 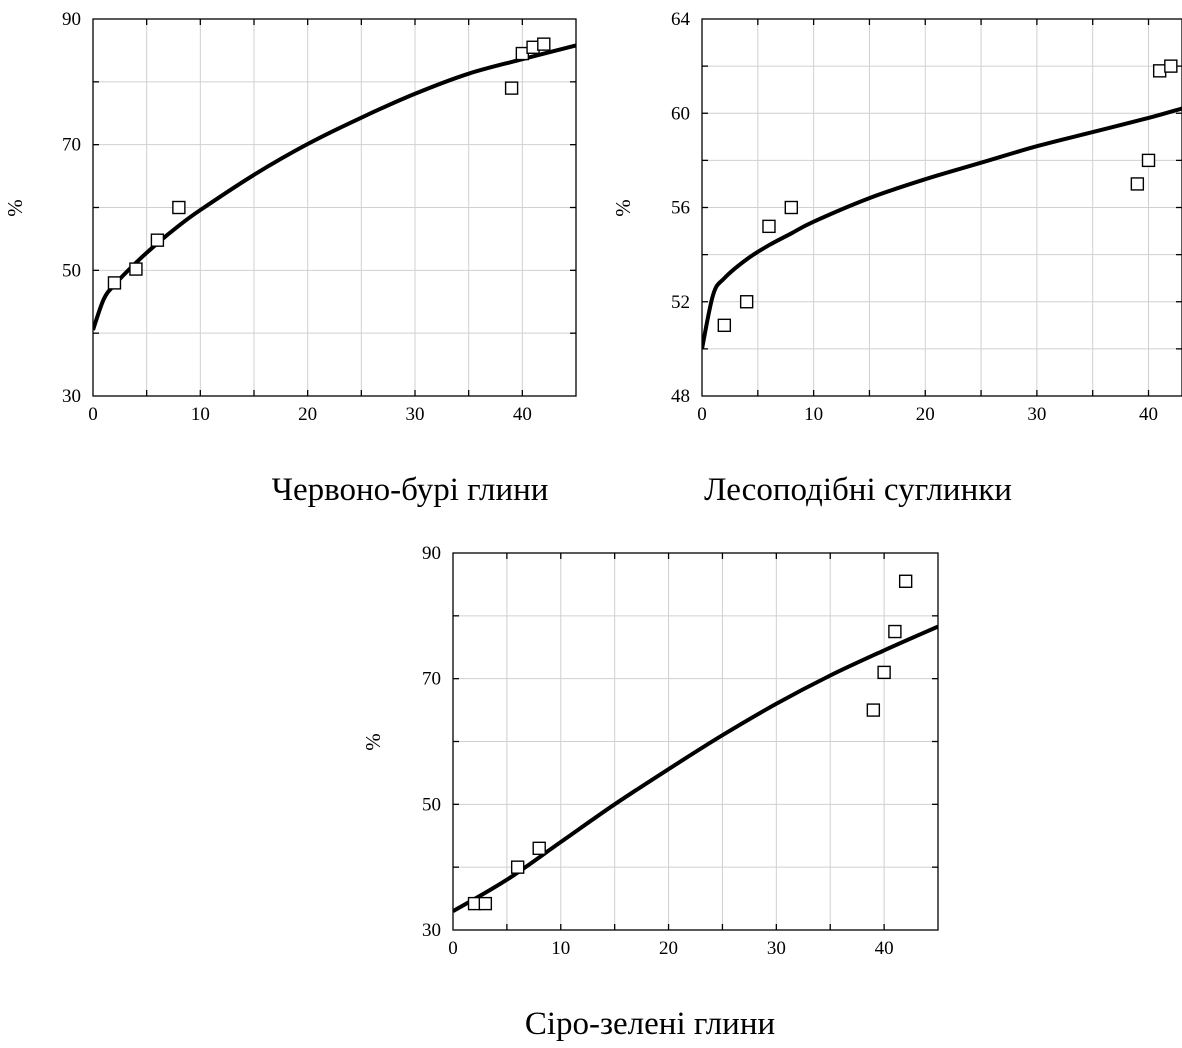 I want to click on chart-caption: Червоно-бурі глини, so click(x=410, y=490).